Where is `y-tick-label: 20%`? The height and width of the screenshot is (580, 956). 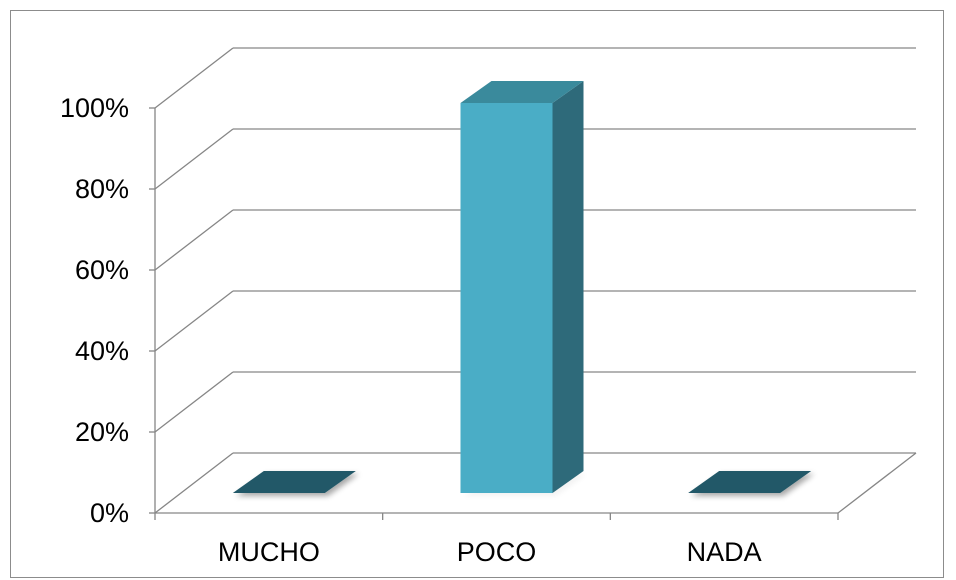
y-tick-label: 20% is located at coordinates (102, 432).